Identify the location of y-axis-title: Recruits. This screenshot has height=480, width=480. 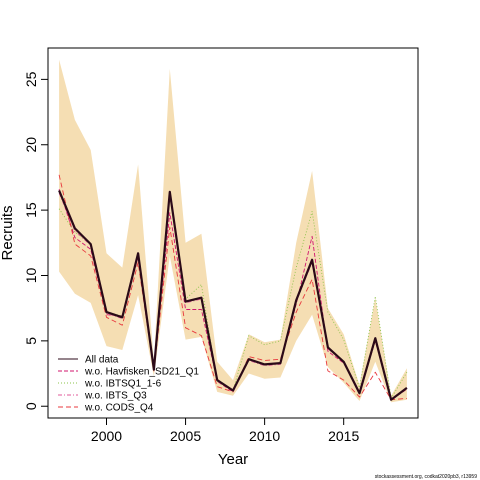
(8, 232).